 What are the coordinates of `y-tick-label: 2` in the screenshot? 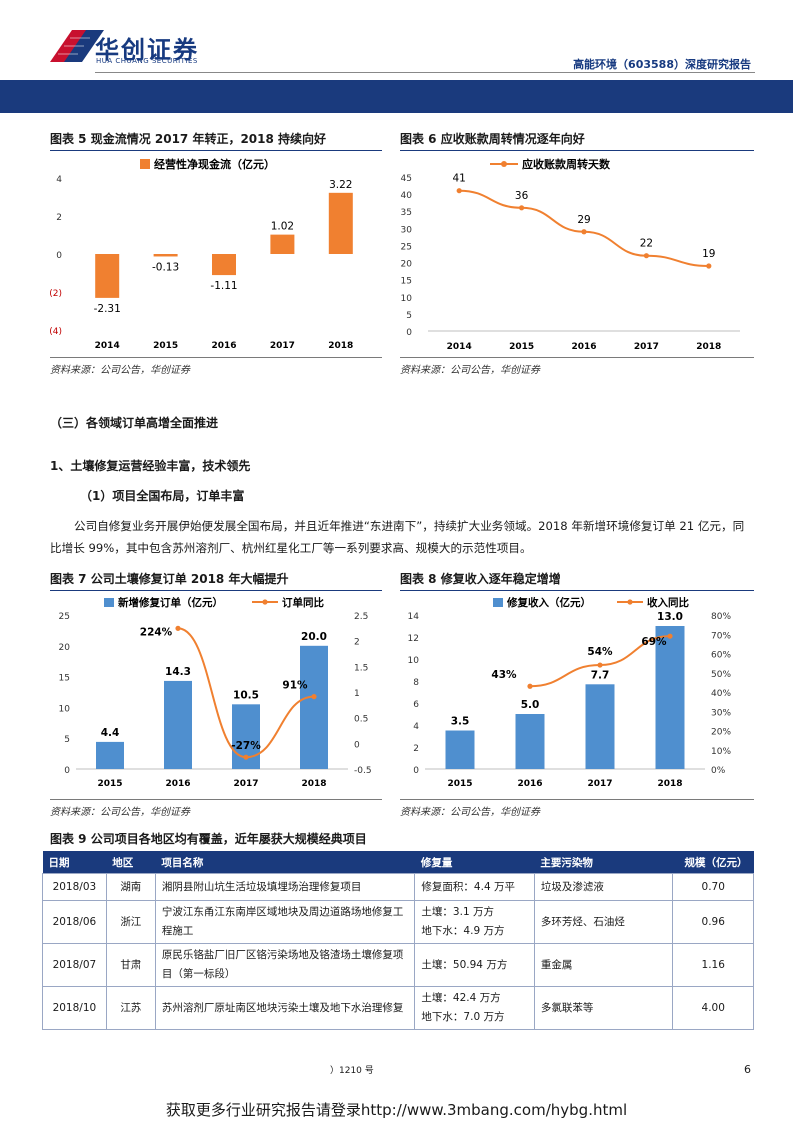 It's located at (59, 218).